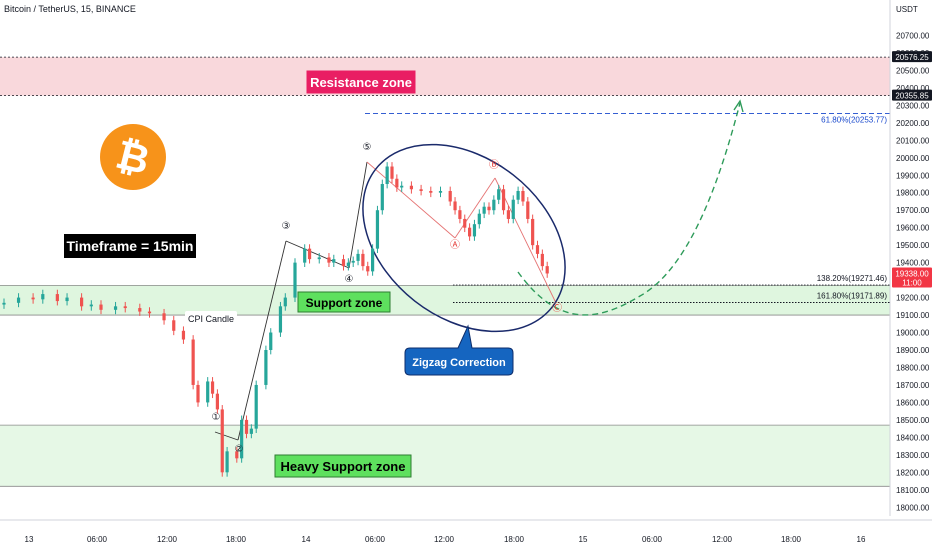 This screenshot has height=550, width=932. I want to click on price-tag-1: 20355.85, so click(912, 95).